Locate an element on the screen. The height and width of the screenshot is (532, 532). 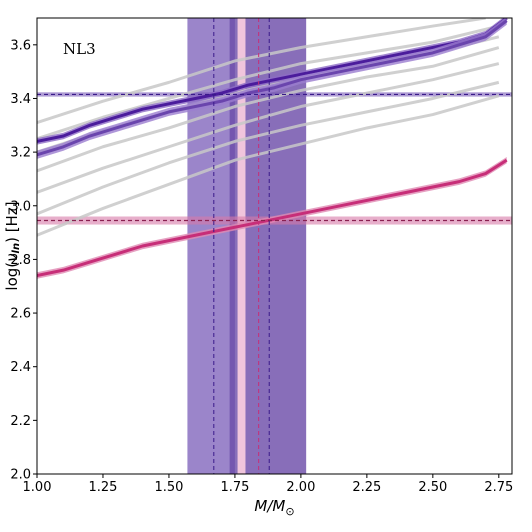
y-tick-label-5: 3.0 is located at coordinates (20, 206).